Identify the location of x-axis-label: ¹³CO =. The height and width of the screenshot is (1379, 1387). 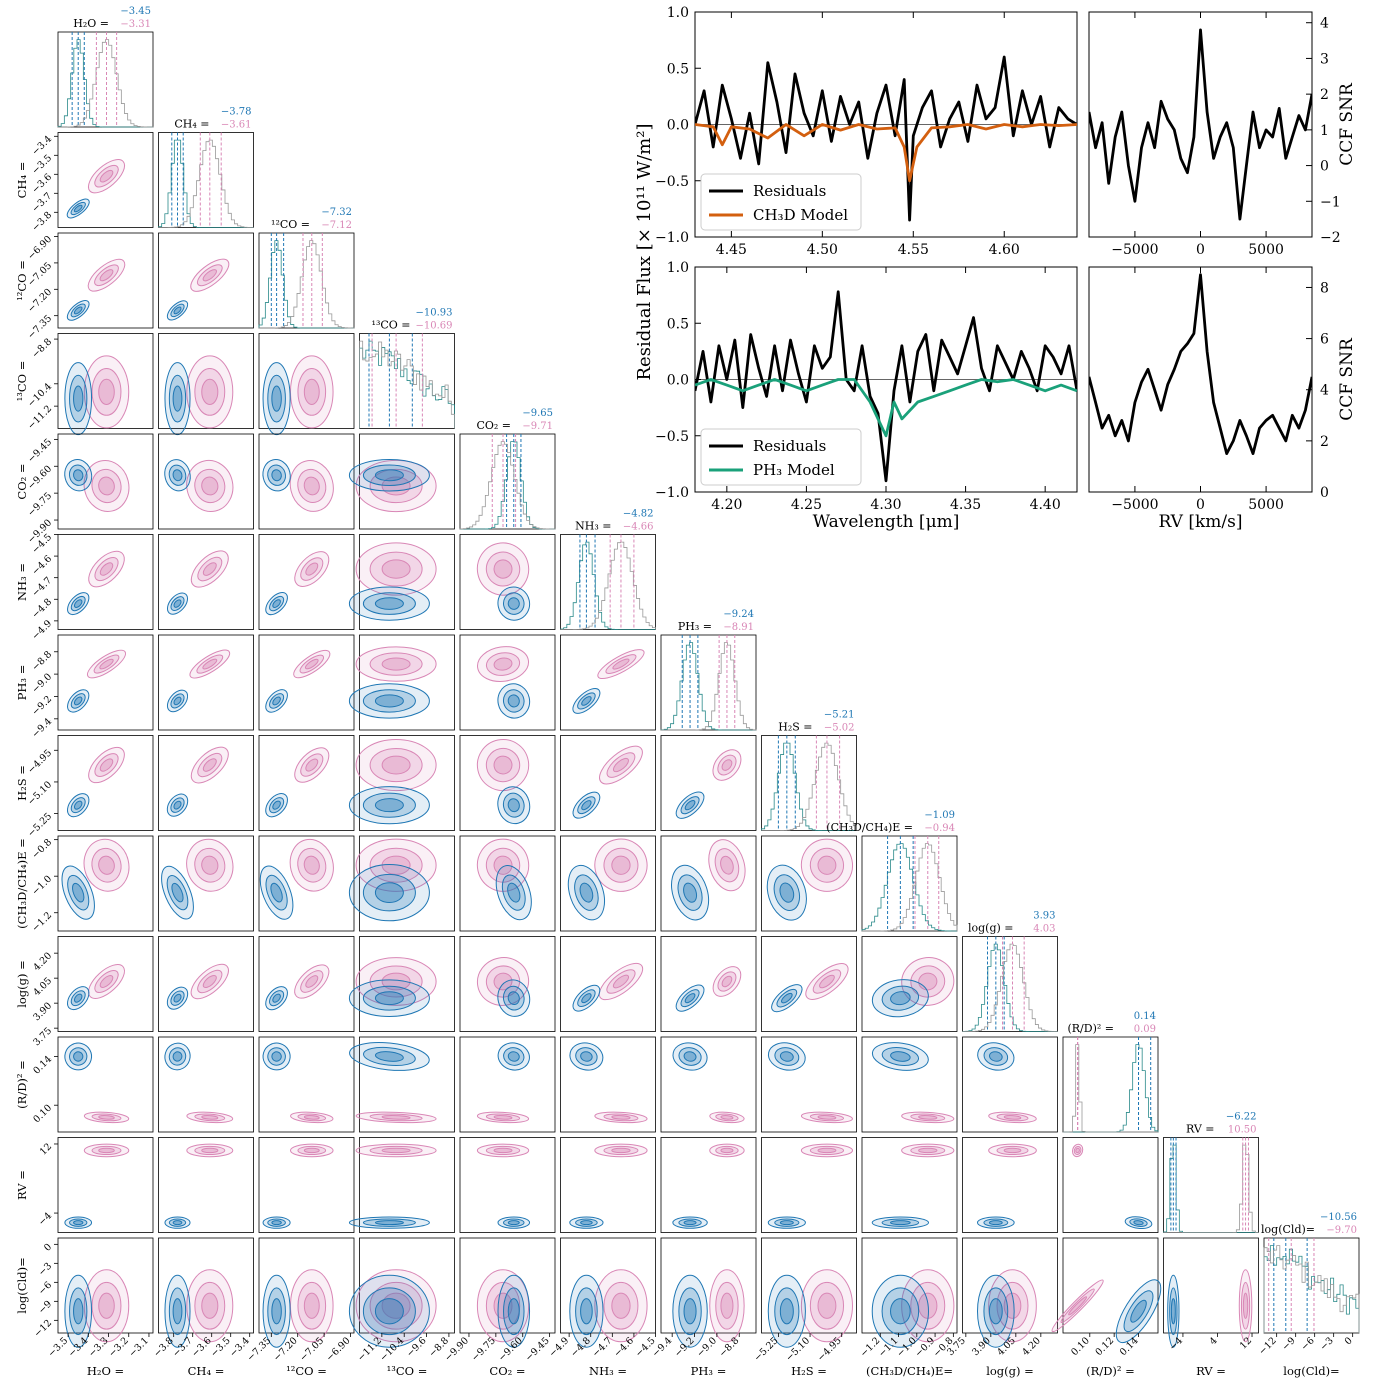
(407, 1371).